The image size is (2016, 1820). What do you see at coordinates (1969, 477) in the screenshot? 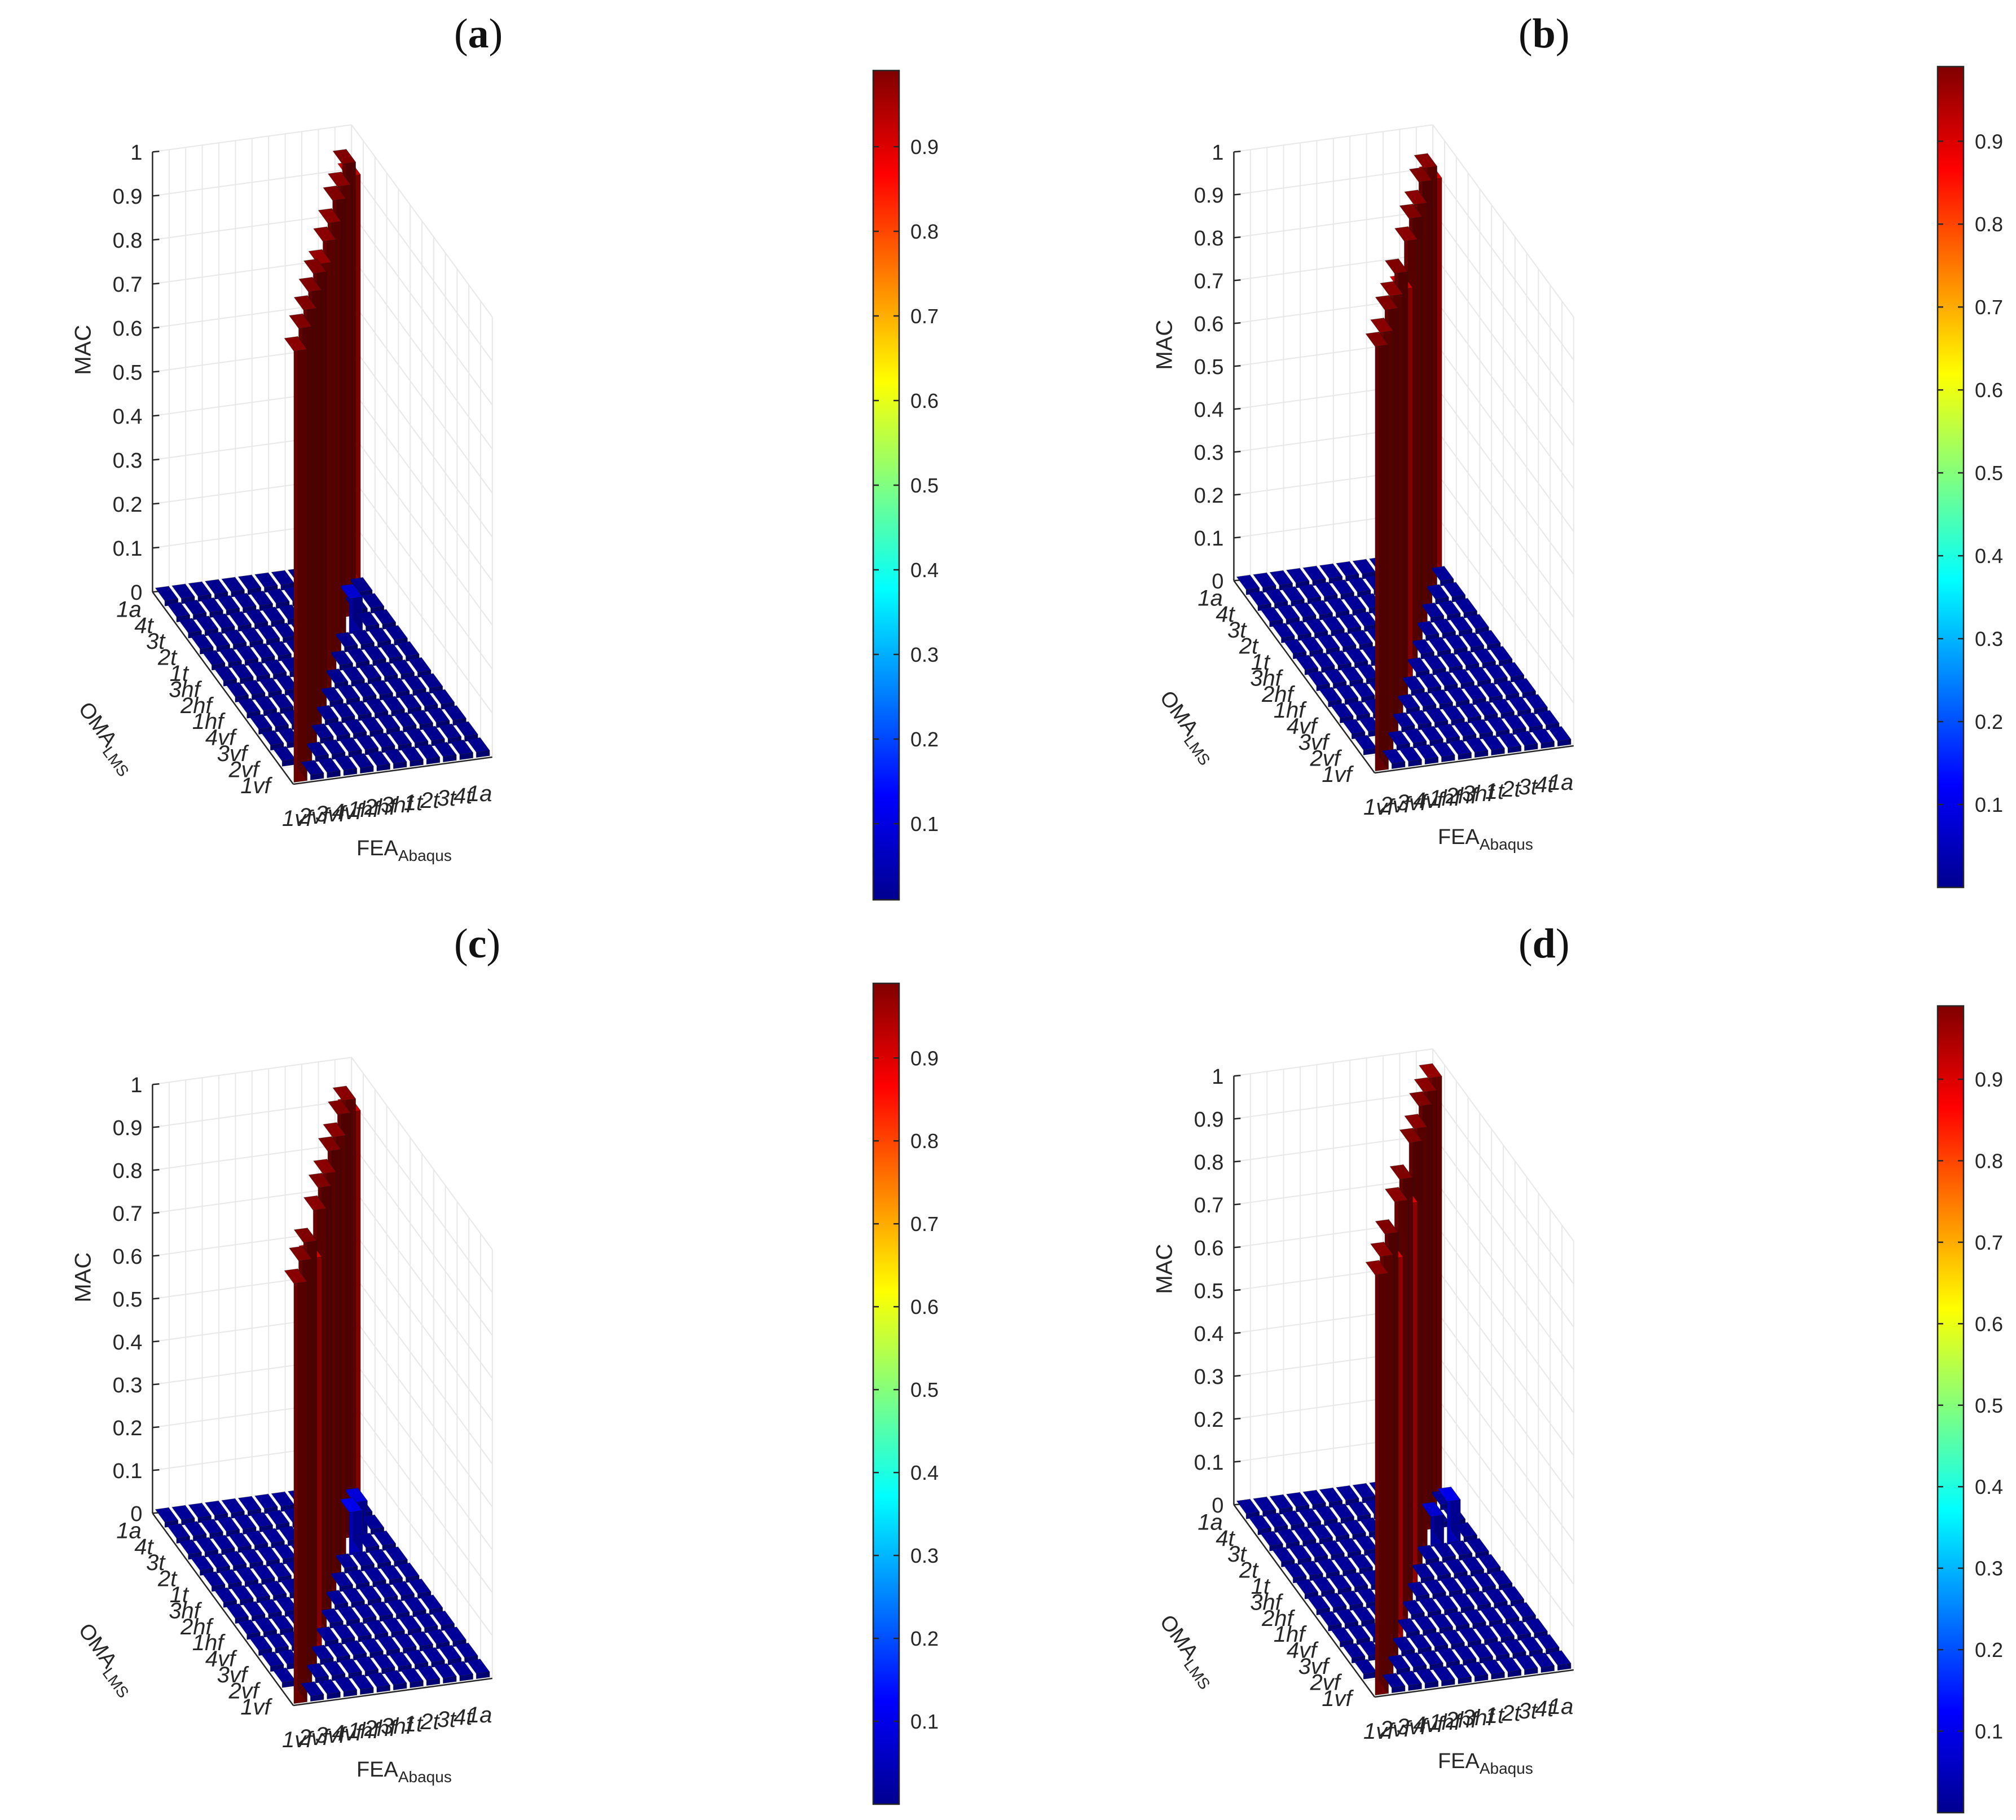
I see `colorbar-b: 0.1 0.2 0.3 0.4 0.5 0.6 0.7 0.8 0.9` at bounding box center [1969, 477].